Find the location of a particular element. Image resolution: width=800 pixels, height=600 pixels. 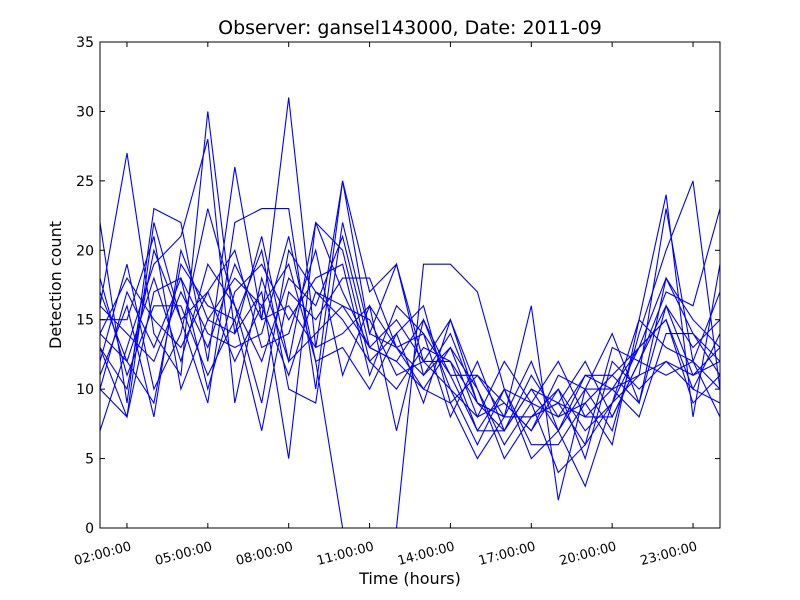

x-axis-title: Time (hours) is located at coordinates (409, 578).